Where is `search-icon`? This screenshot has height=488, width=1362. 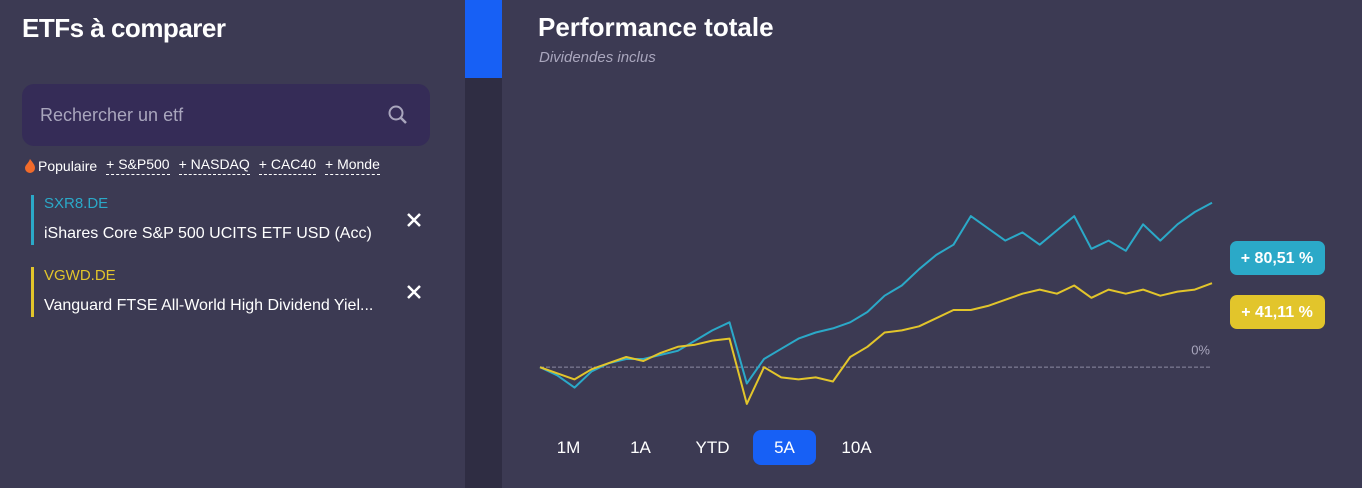 search-icon is located at coordinates (397, 114).